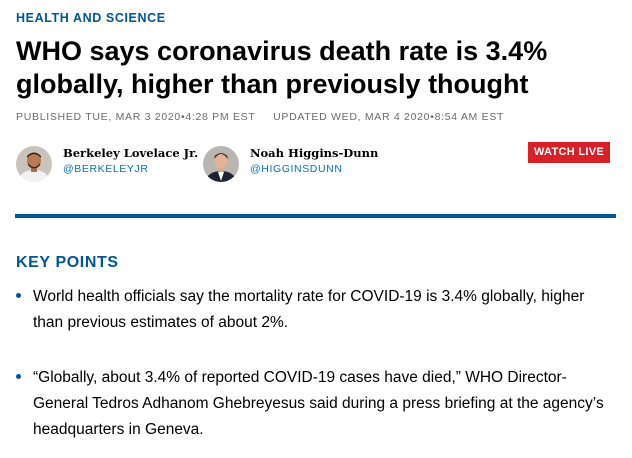 The image size is (632, 458). I want to click on key-points-heading: KEY POINTS, so click(67, 262).